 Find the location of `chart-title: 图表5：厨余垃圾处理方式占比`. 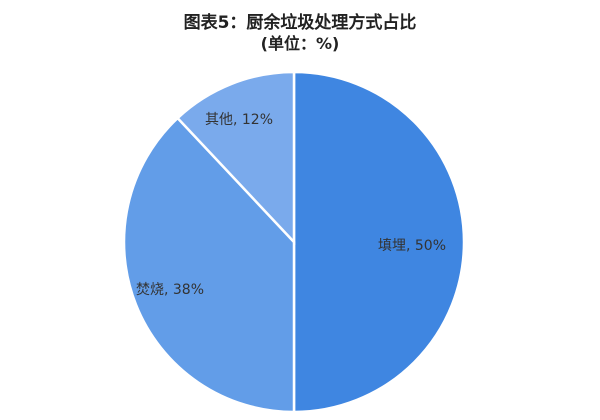

chart-title: 图表5：厨余垃圾处理方式占比 is located at coordinates (300, 23).